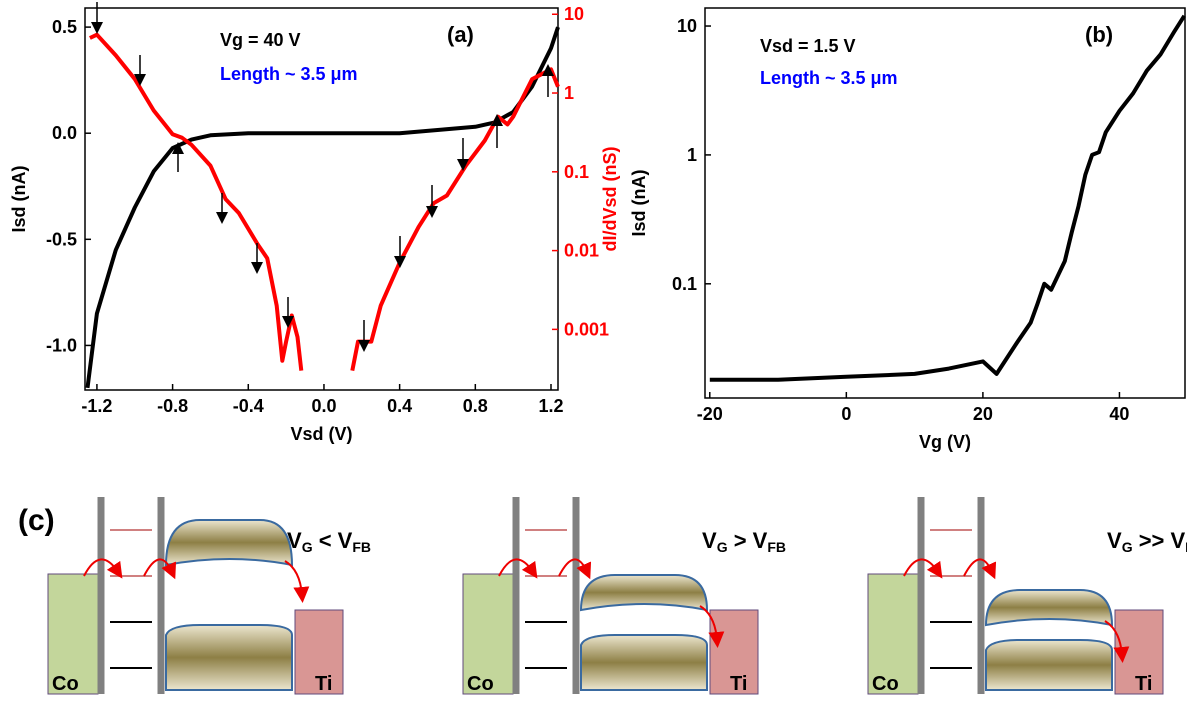  I want to click on x-tick-label: 40, so click(1119, 414).